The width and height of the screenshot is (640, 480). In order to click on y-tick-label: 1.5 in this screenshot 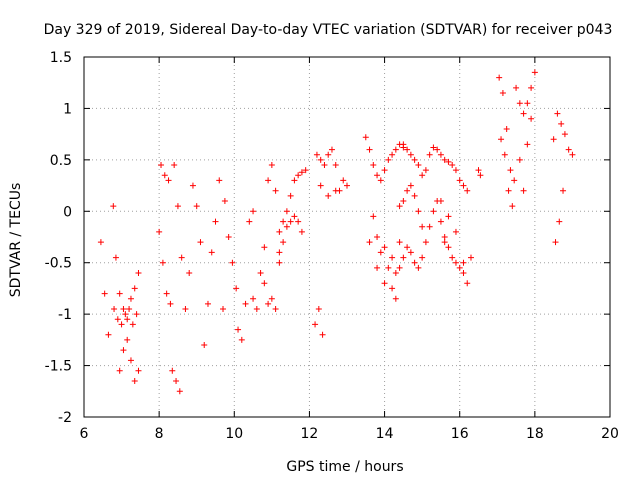, I will do `click(61, 58)`.